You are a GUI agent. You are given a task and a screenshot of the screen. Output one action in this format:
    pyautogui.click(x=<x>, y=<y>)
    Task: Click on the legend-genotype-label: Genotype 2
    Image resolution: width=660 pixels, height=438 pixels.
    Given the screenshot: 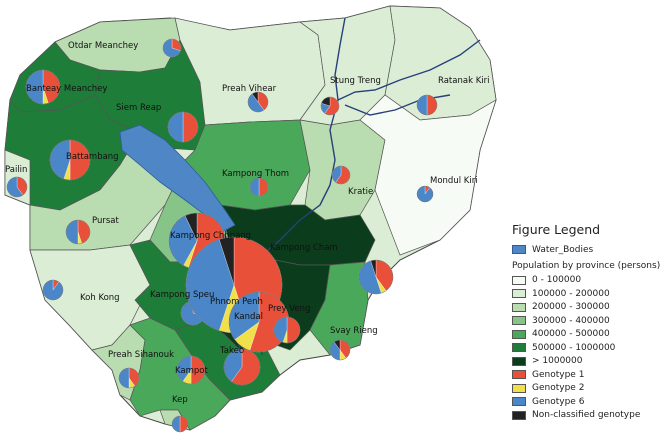 What is the action you would take?
    pyautogui.click(x=558, y=388)
    